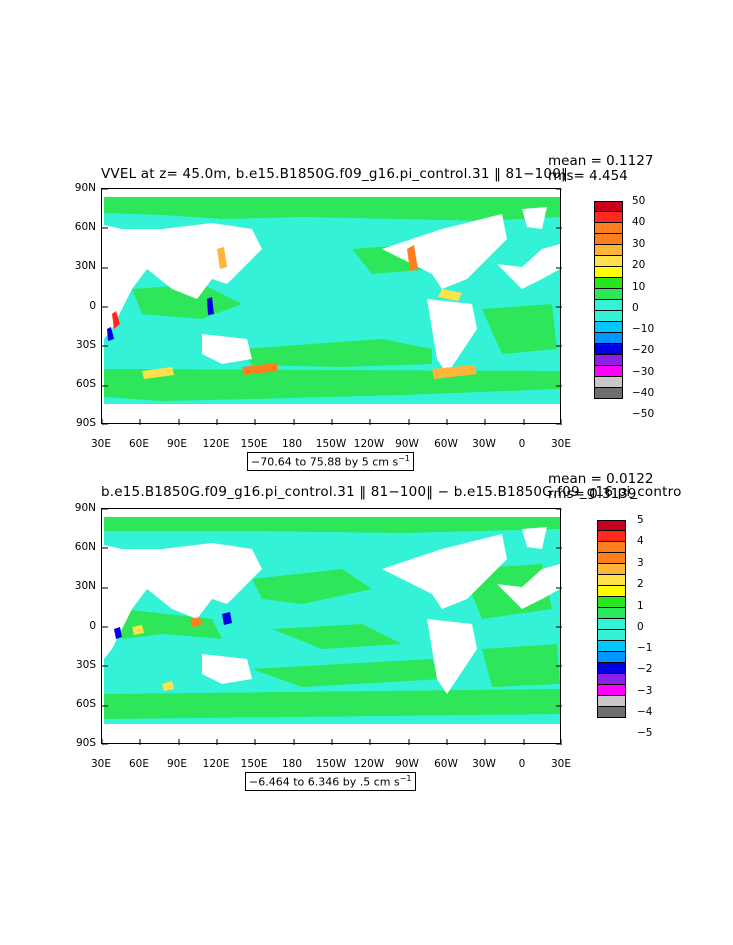 This screenshot has height=945, width=733. I want to click on colorbar-label: 50, so click(639, 201).